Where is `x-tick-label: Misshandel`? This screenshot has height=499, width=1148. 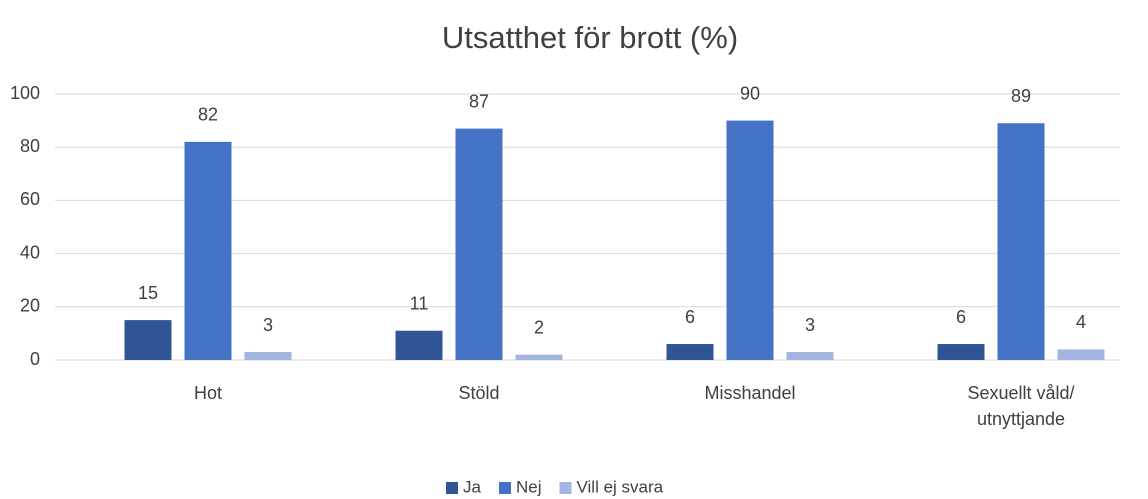
x-tick-label: Misshandel is located at coordinates (750, 393).